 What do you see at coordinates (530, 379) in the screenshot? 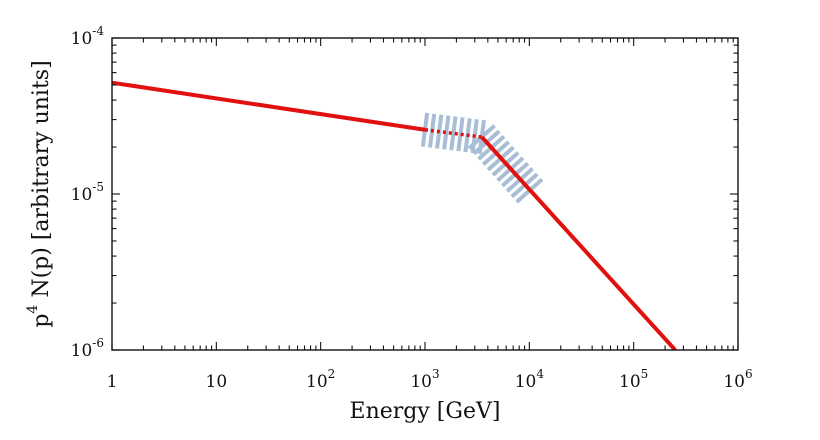
I see `x-tick-label: 10⁴` at bounding box center [530, 379].